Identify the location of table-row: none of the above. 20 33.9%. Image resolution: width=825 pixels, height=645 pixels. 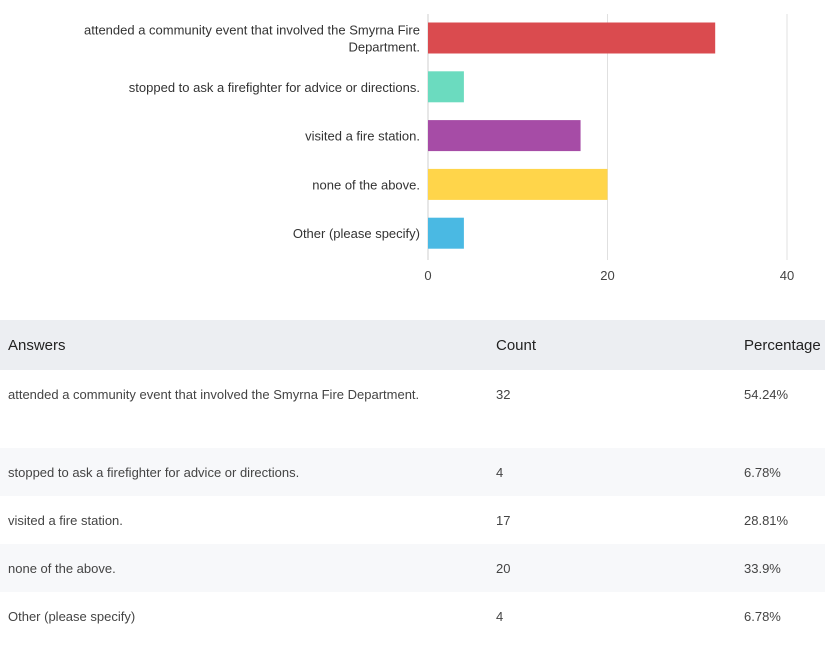
(412, 568).